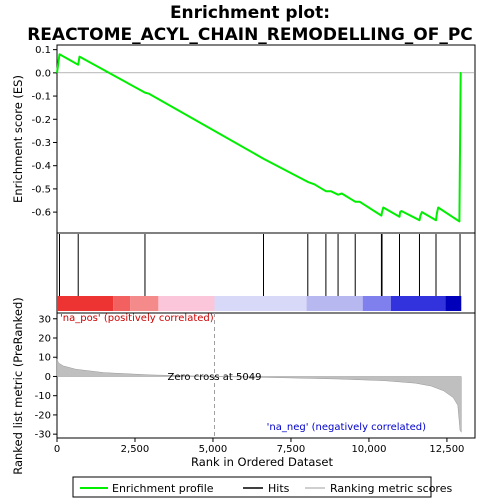  Describe the element at coordinates (250, 35) in the screenshot. I see `plot-subtitle: REACTOME_ACYL_CHAIN_REMODELLING_OF_PC` at that location.